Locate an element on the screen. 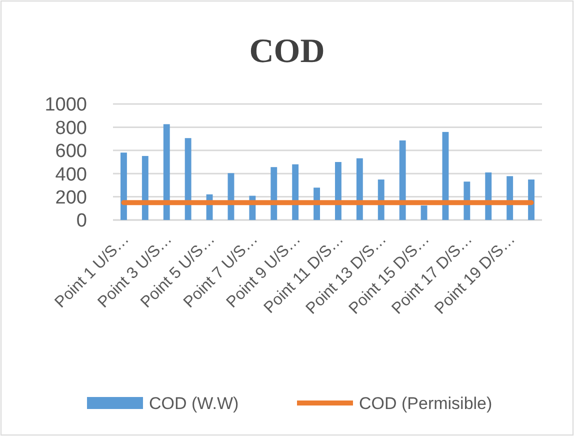  y-tick-label: 600 is located at coordinates (71, 151).